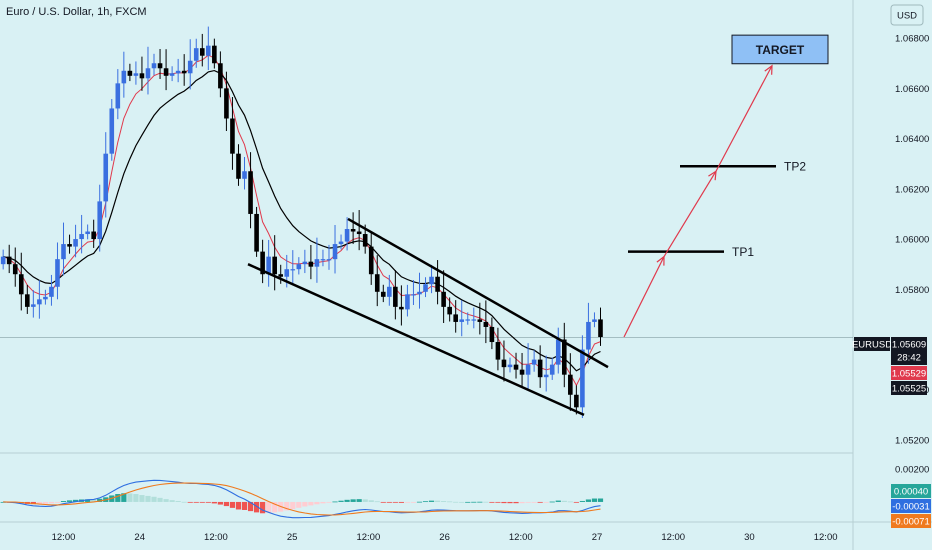  I want to click on ma-slow-value: 1.05525, so click(909, 389).